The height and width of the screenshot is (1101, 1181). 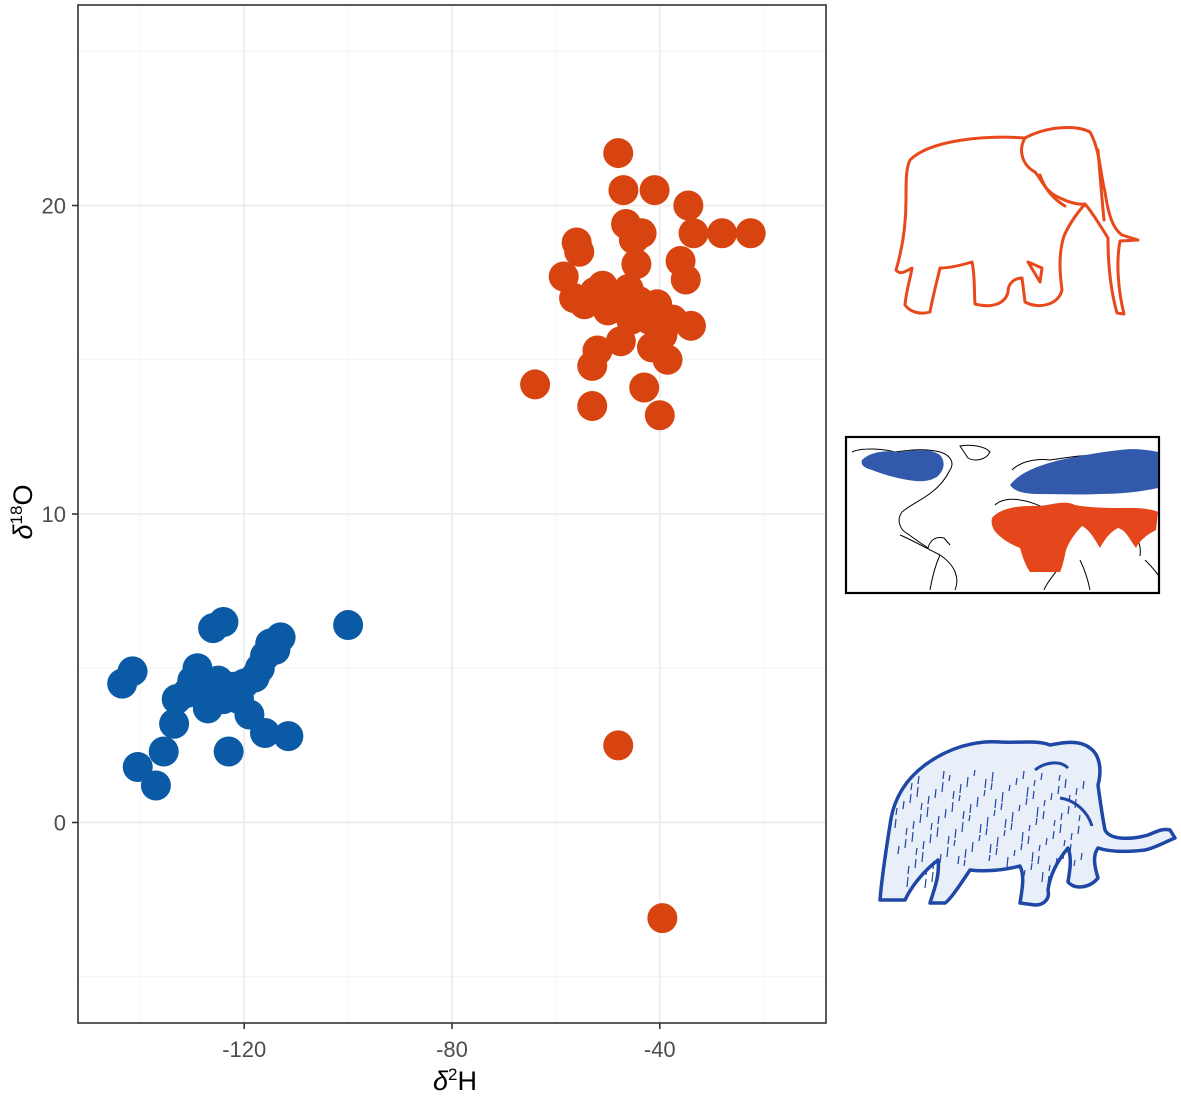 What do you see at coordinates (22, 512) in the screenshot?
I see `y-axis-title: δ18O` at bounding box center [22, 512].